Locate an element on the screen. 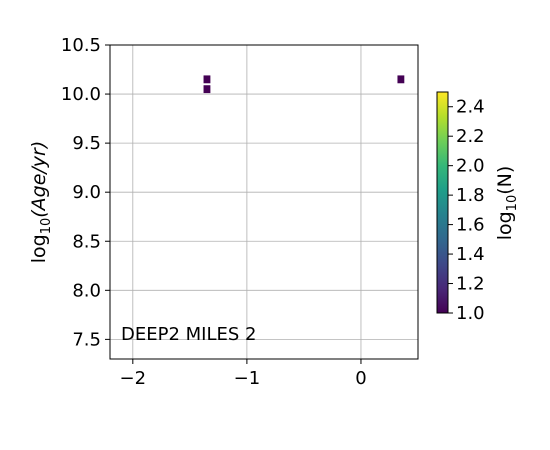  y-axis: 7.5 8.0 8.5 9.0 9.5 10.0 10.5 is located at coordinates (85, 192).